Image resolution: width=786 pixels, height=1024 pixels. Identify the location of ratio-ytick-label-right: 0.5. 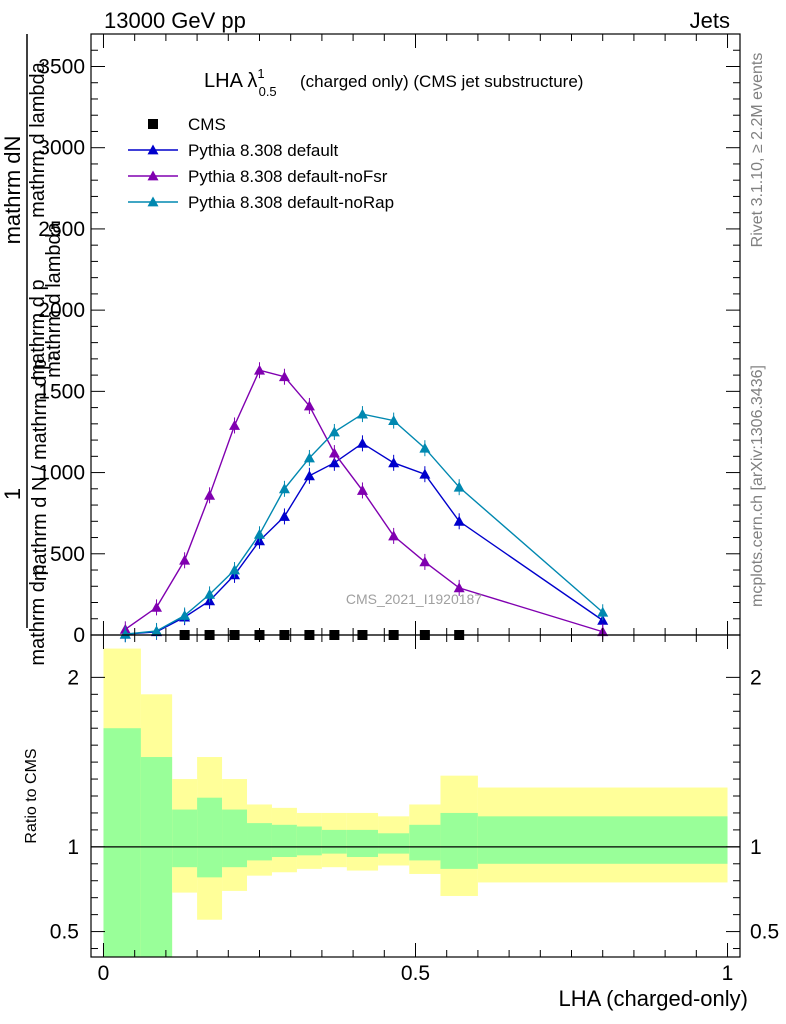
(764, 932).